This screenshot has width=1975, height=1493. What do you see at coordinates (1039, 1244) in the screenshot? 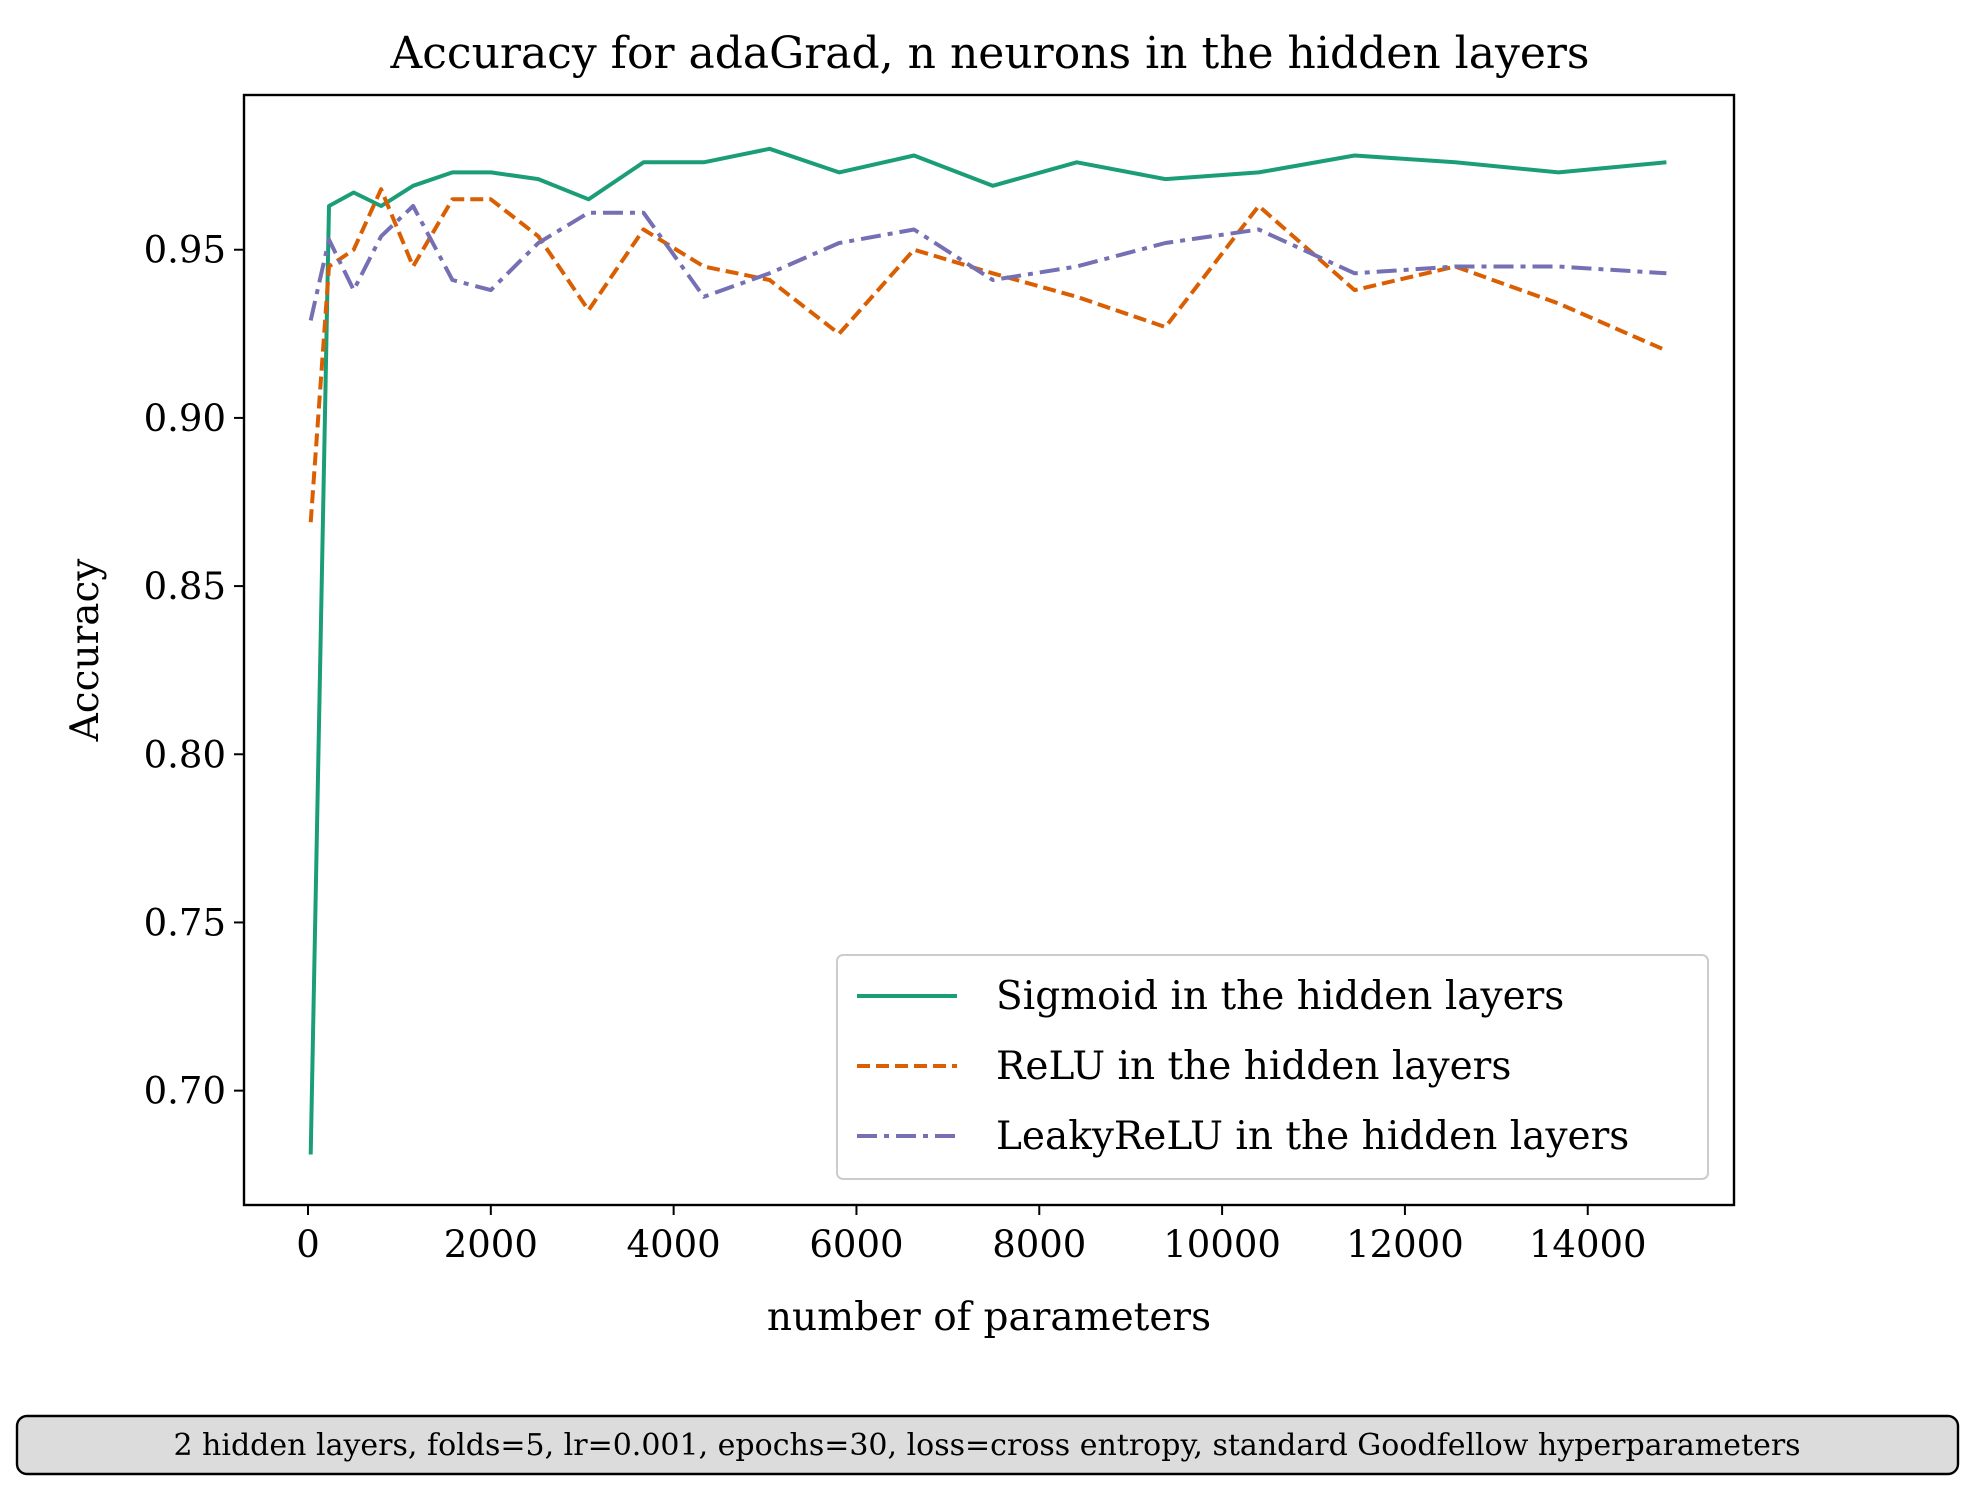
I see `x-tick-label: 8000` at bounding box center [1039, 1244].